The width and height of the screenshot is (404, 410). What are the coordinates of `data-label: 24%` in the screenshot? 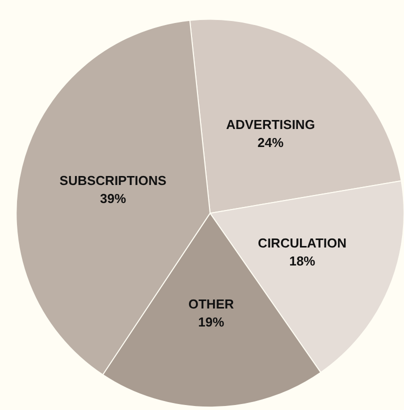 It's located at (271, 142).